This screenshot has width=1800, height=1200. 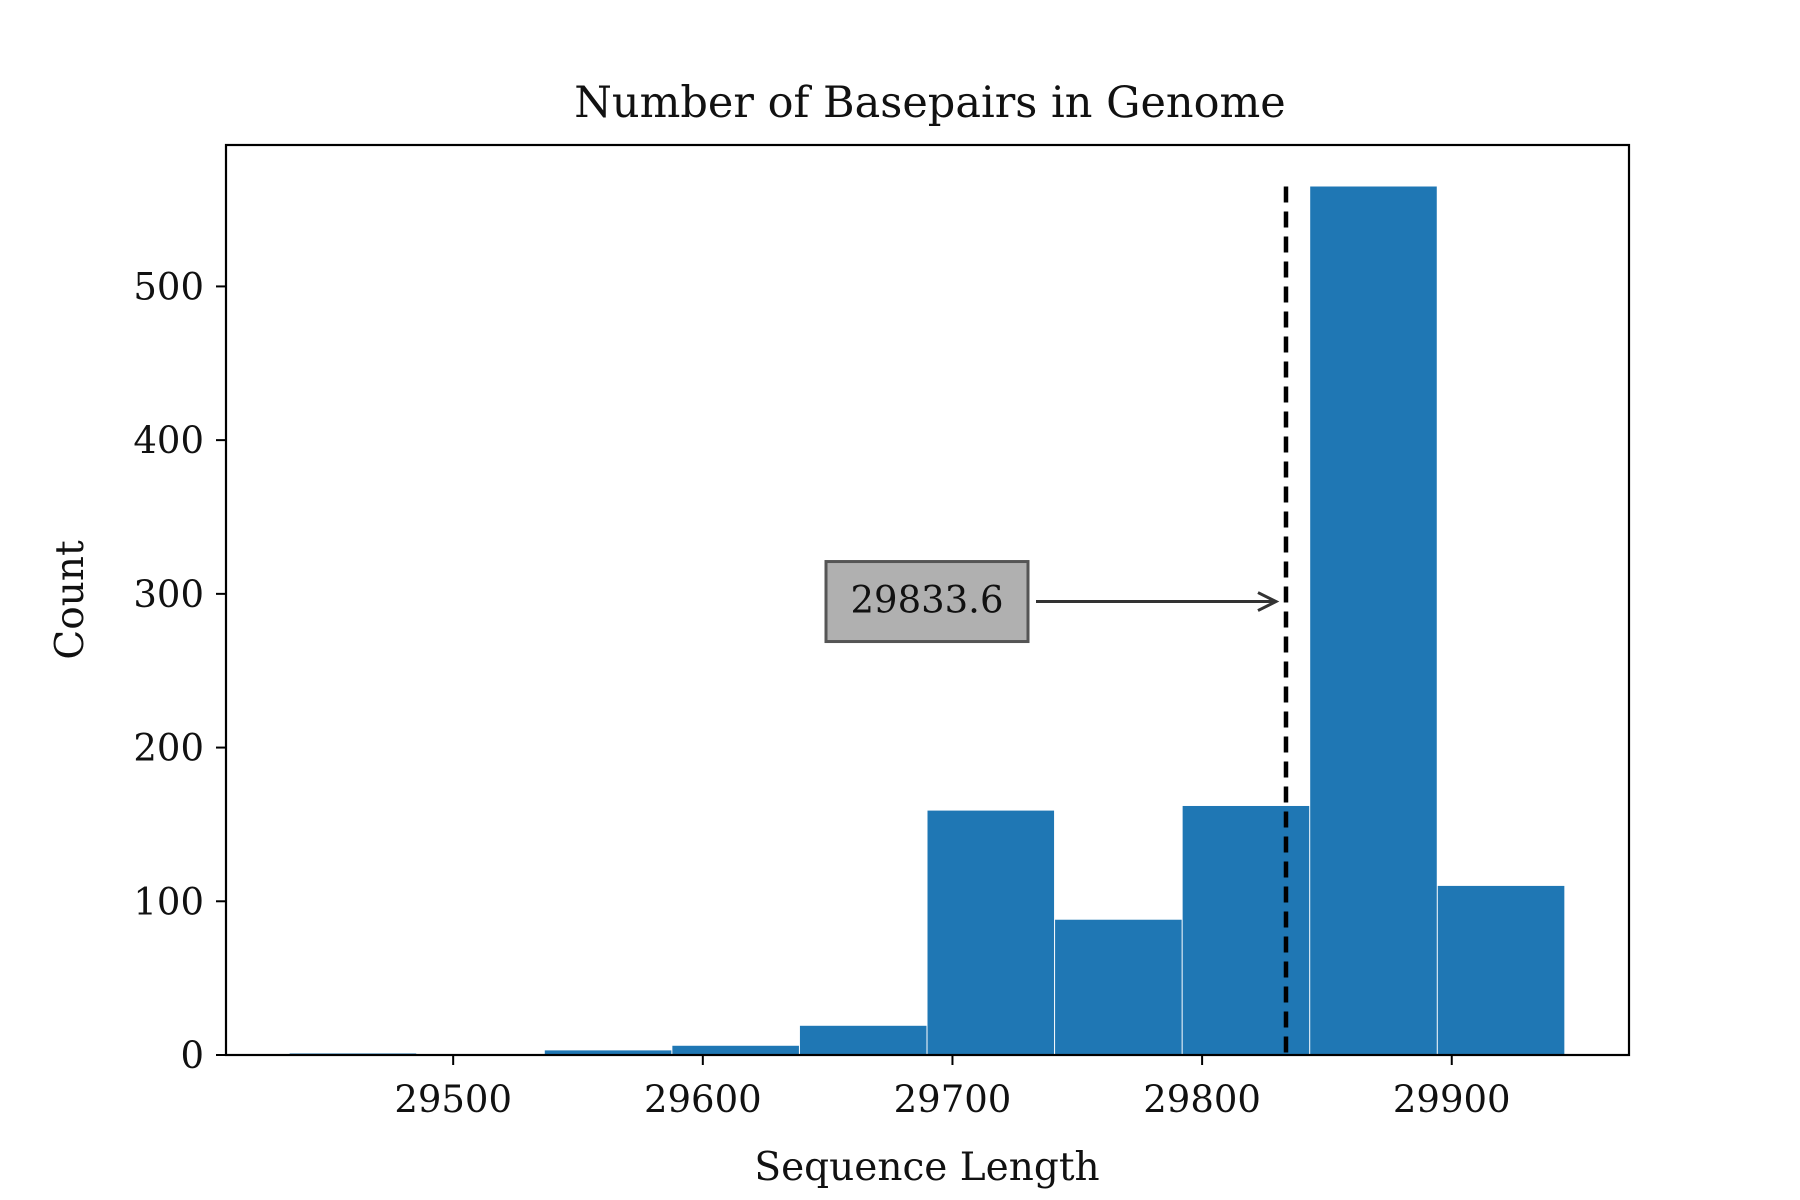 What do you see at coordinates (953, 1099) in the screenshot?
I see `x-tick-label: 29700` at bounding box center [953, 1099].